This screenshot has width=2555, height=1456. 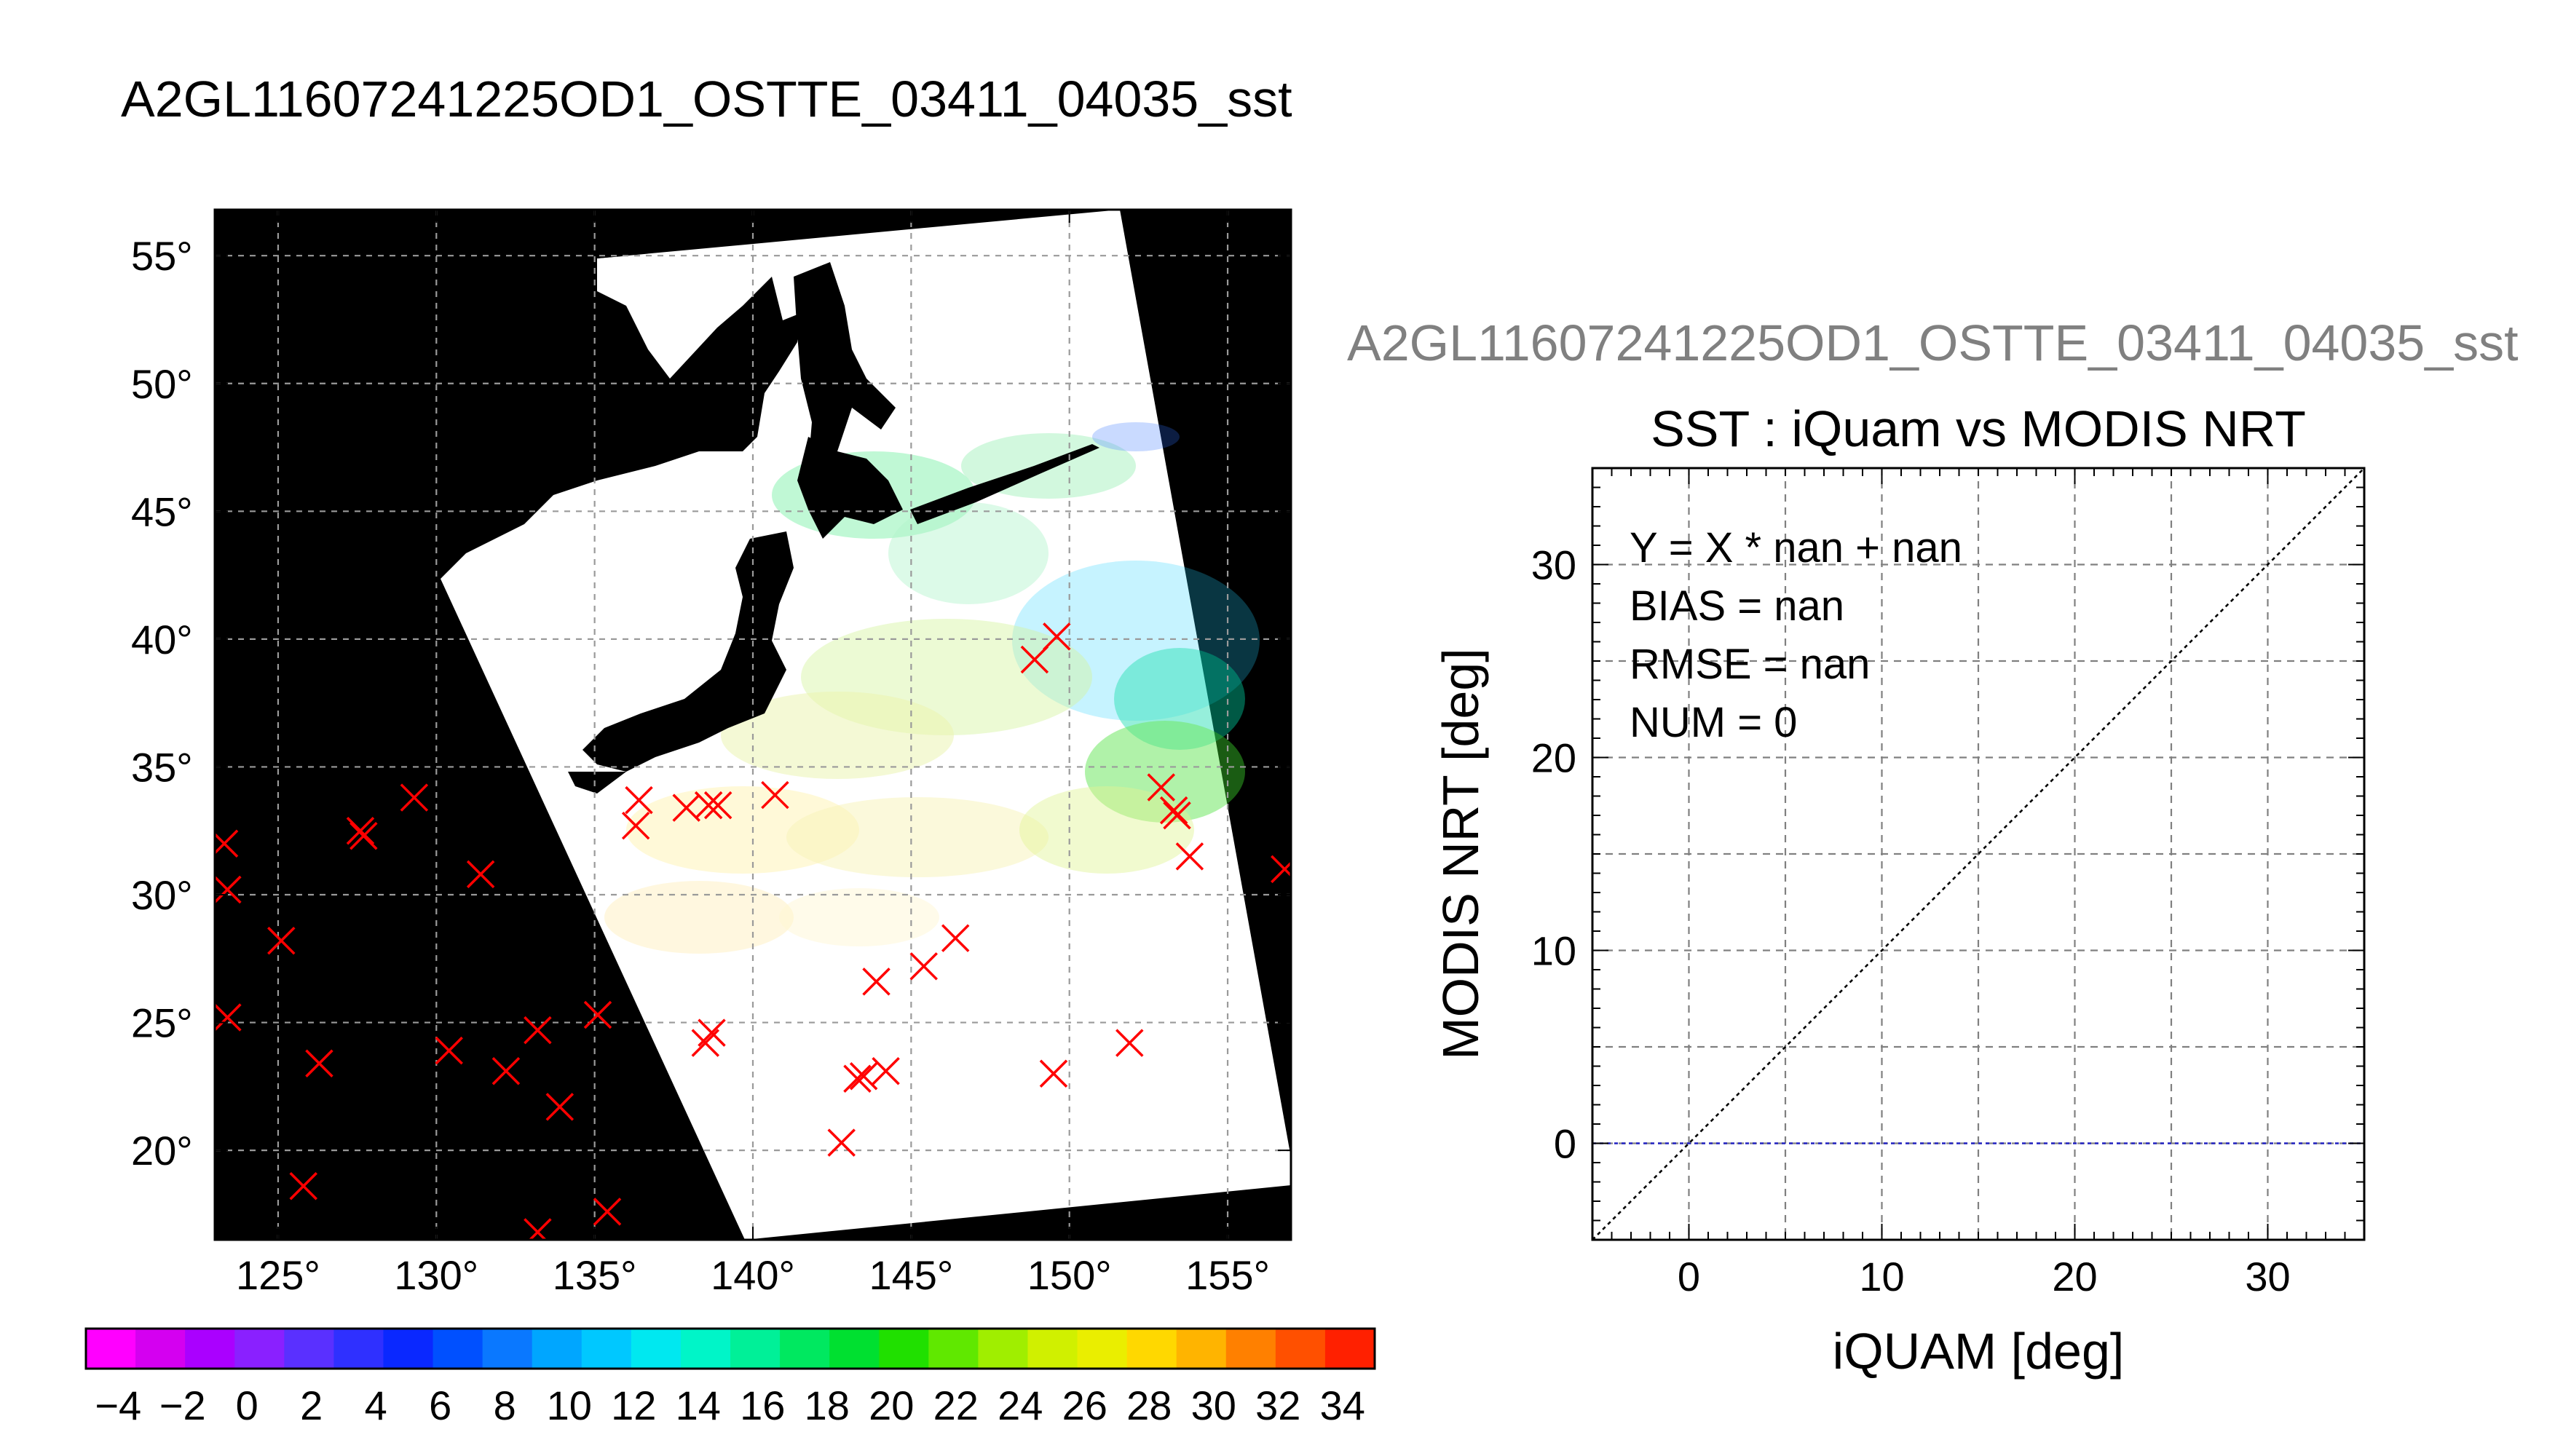 I want to click on x-tick-labels: 0 10 20 30, so click(x=1984, y=1276).